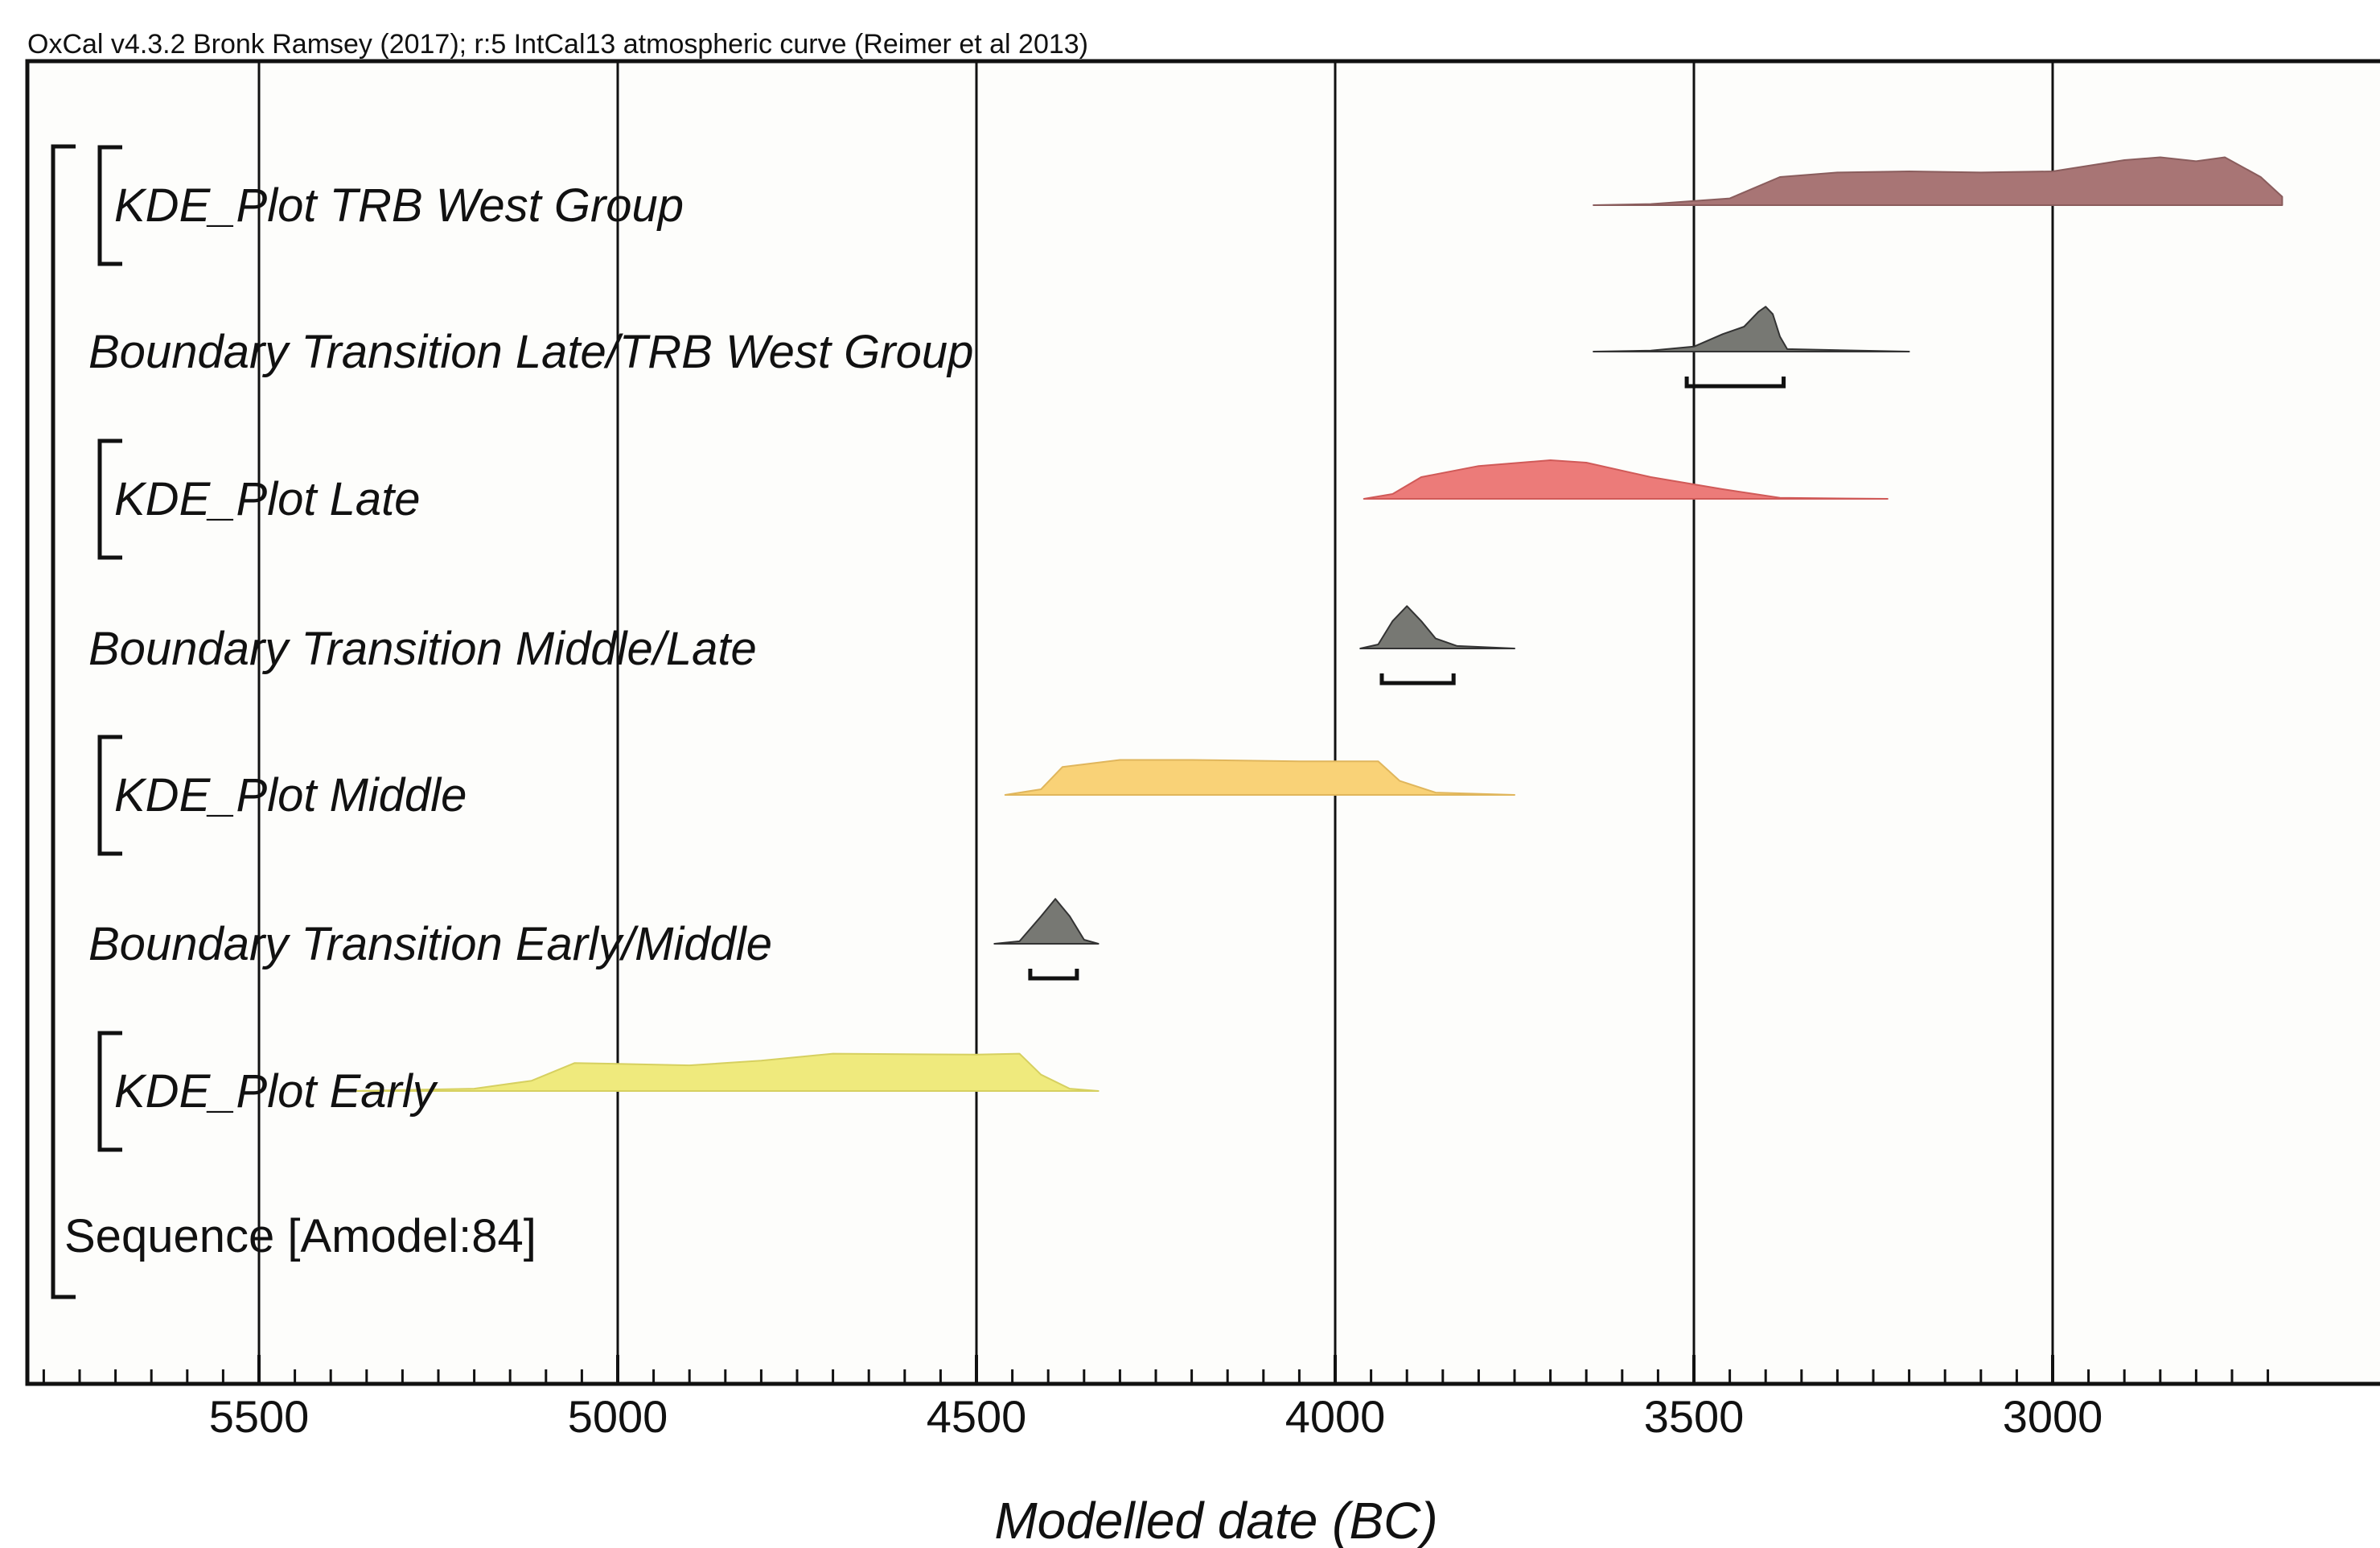  I want to click on sequence-bracket, so click(63, 721).